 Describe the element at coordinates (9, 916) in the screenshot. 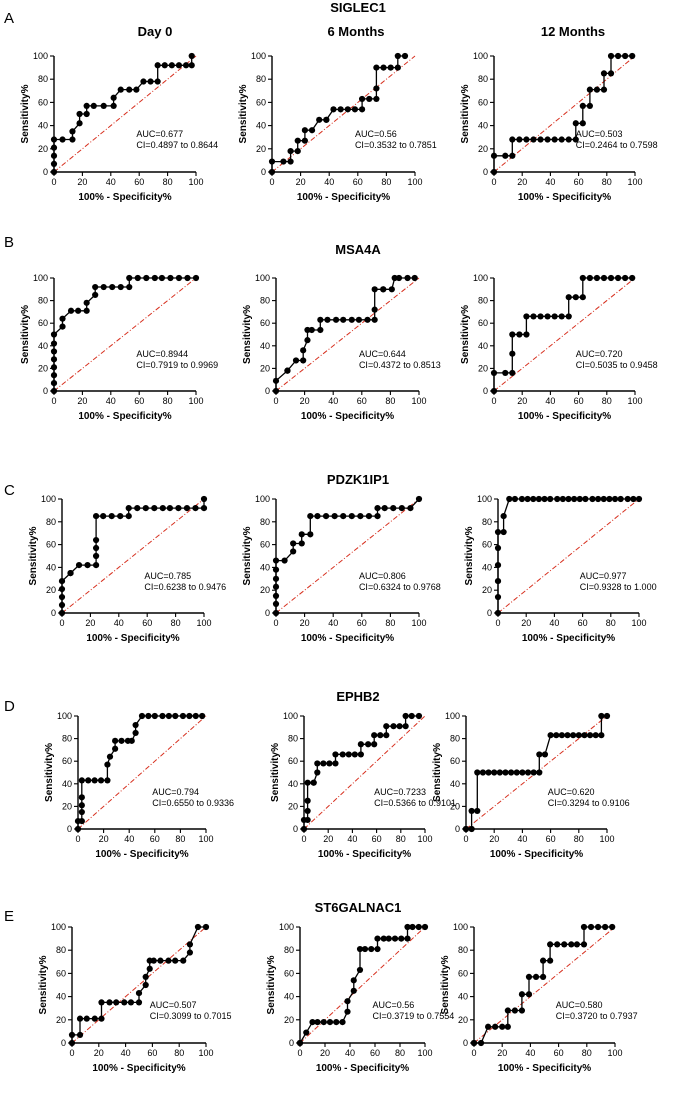

I see `panel-letter-E: E` at that location.